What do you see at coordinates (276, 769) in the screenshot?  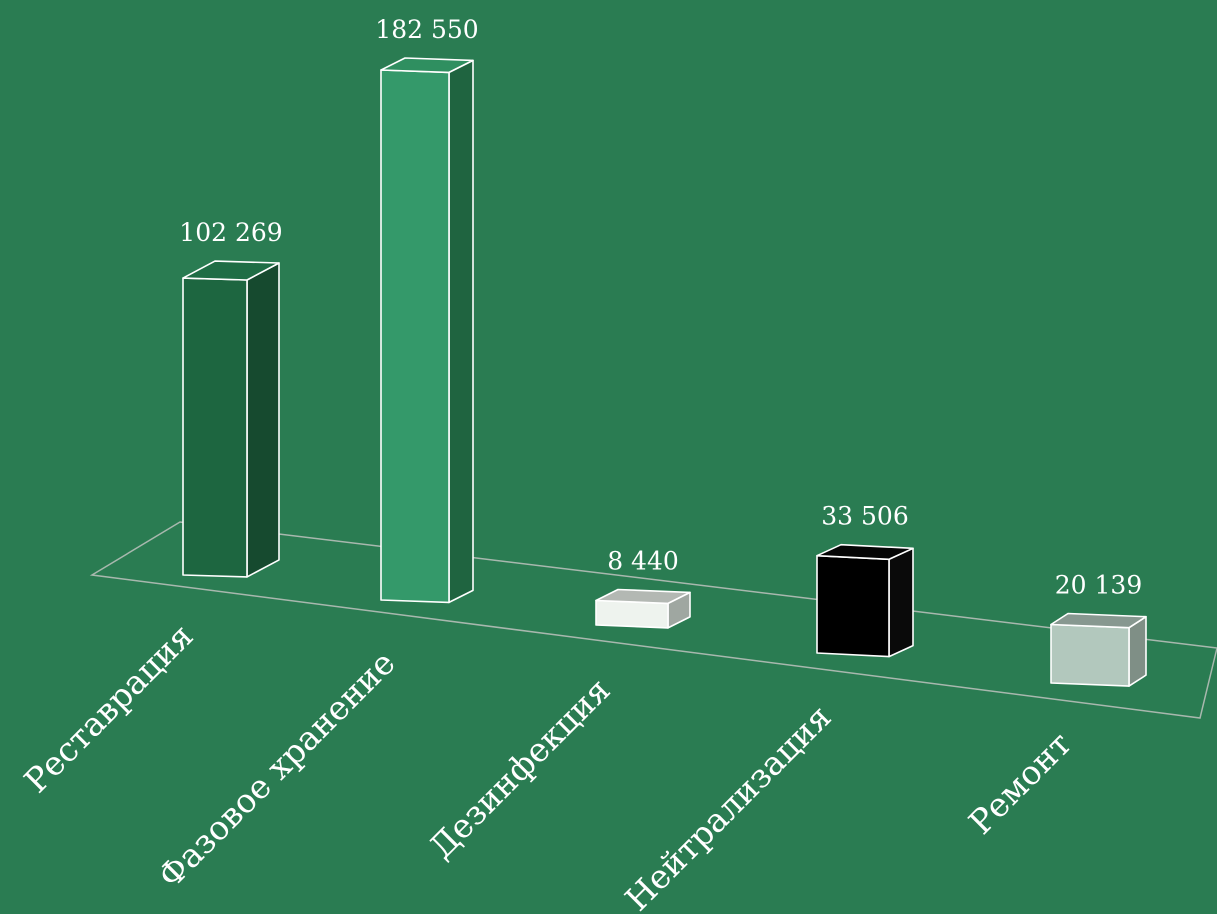 I see `category-label-2: Фазовое хранение` at bounding box center [276, 769].